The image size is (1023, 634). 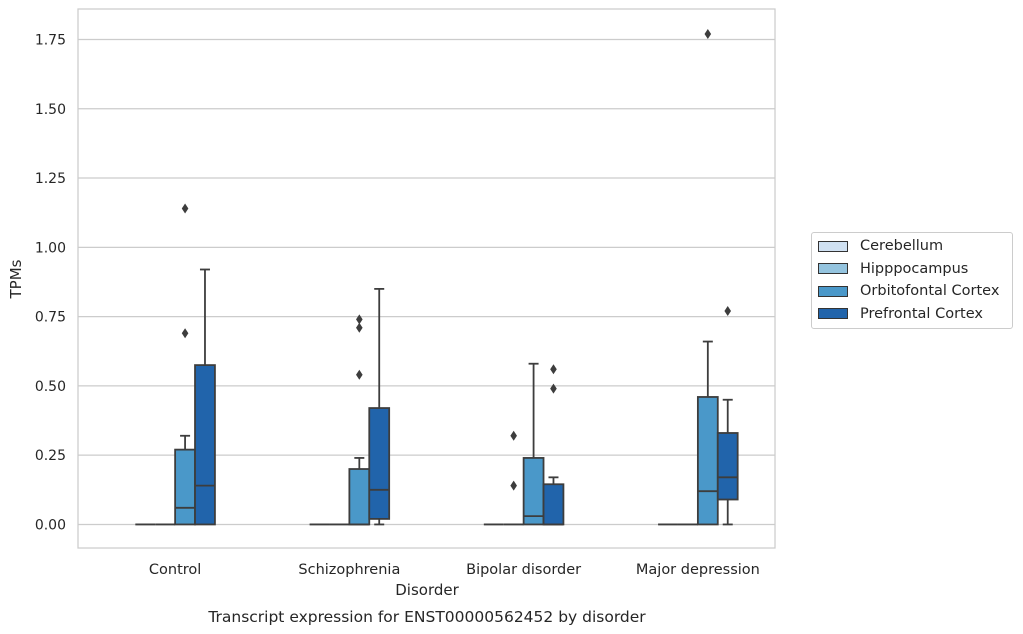 I want to click on legend-label: Hipppocampus, so click(x=914, y=268).